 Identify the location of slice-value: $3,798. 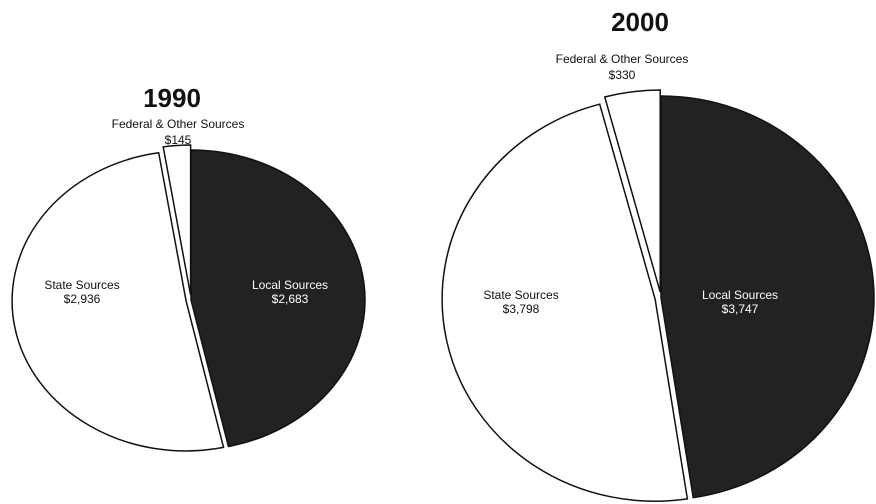
(521, 309).